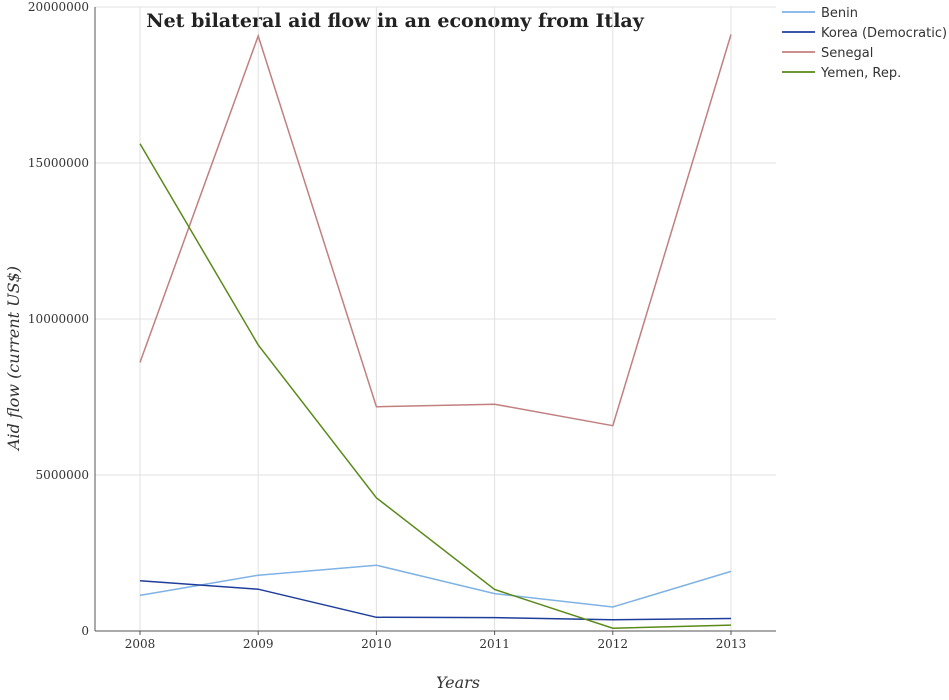 Image resolution: width=949 pixels, height=700 pixels. Describe the element at coordinates (376, 644) in the screenshot. I see `x-tick-label: 2010` at that location.